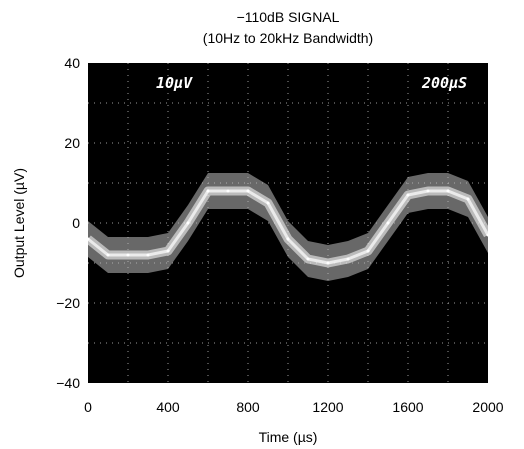 This screenshot has width=524, height=449. I want to click on x-tick-label: 800, so click(248, 407).